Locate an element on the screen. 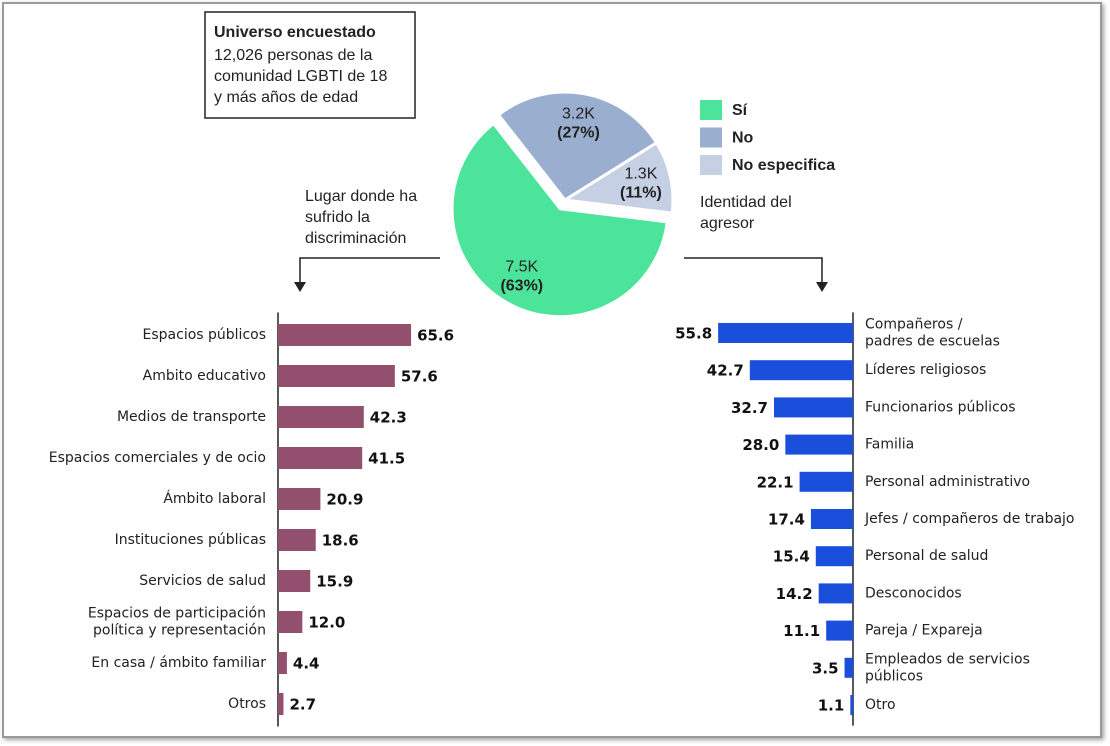  slice-value-label: 1.3K is located at coordinates (640, 173).